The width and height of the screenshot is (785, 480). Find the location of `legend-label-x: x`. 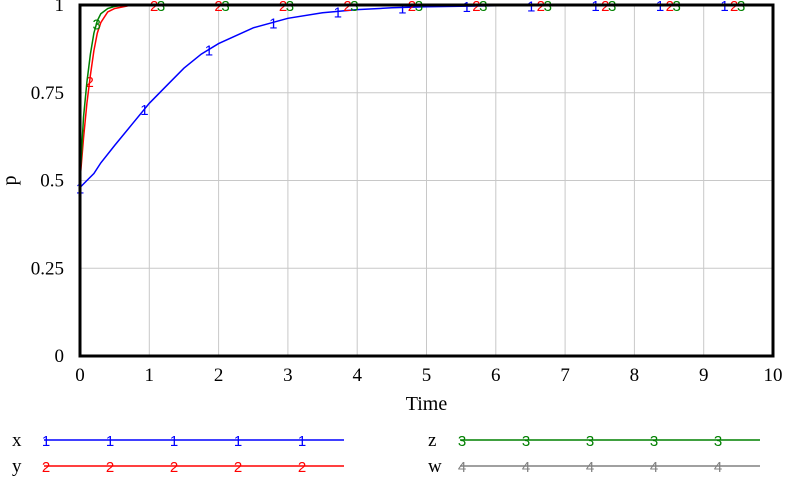

legend-label-x: x is located at coordinates (17, 440).